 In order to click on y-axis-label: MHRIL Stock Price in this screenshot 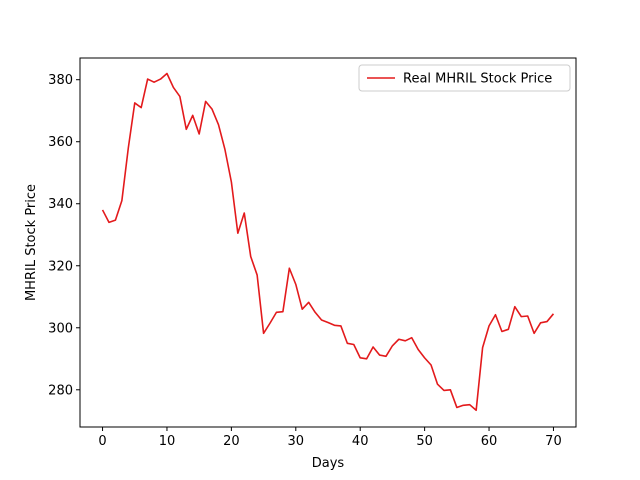, I will do `click(31, 242)`.